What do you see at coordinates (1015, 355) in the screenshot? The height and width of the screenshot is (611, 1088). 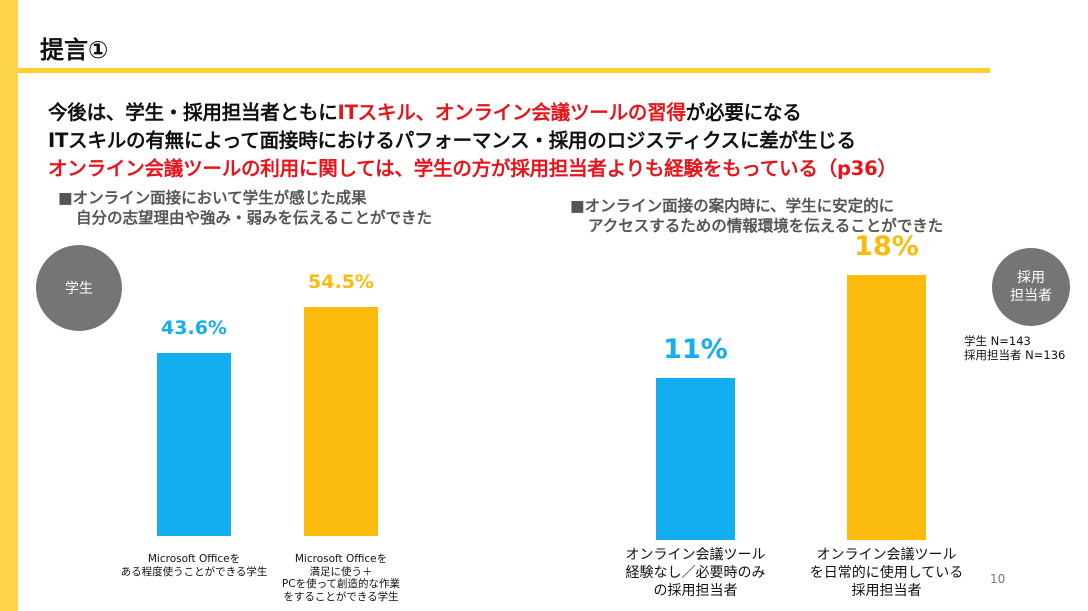 I see `sample-size-recruiters: 採用担当者 N=136` at bounding box center [1015, 355].